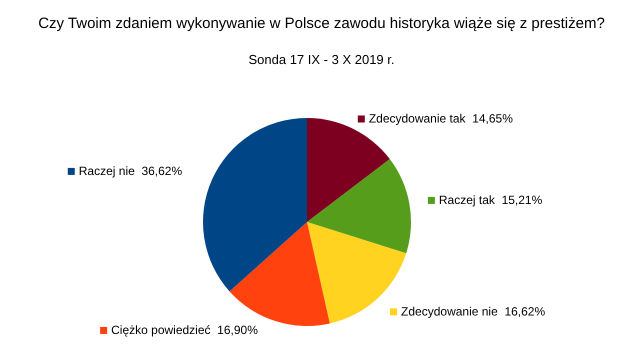 The height and width of the screenshot is (349, 643). I want to click on legend-label: Ciężko powiedzieć 16,90%, so click(184, 329).